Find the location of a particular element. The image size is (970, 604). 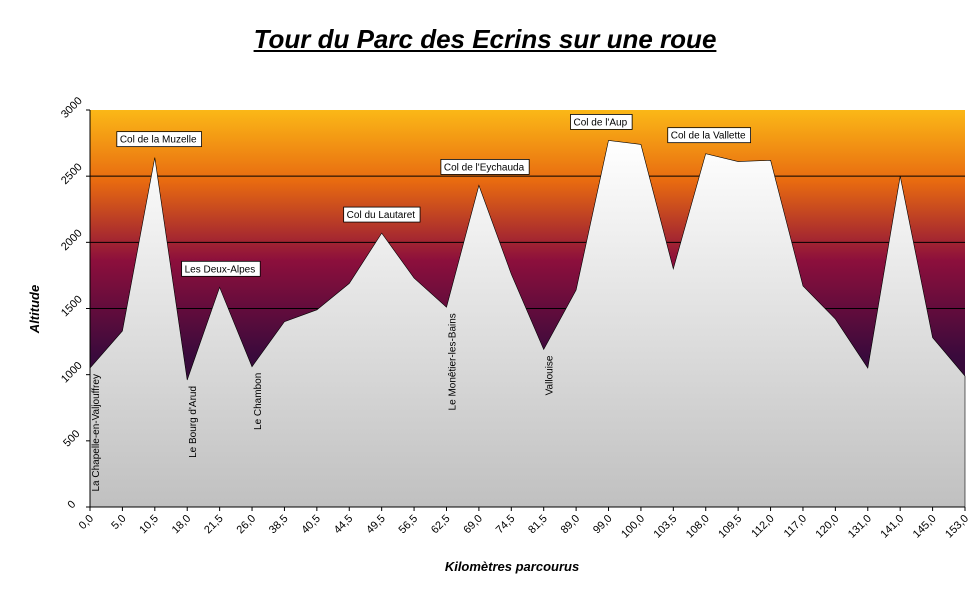

peak-annotation: Col de la Vallette is located at coordinates (709, 135).